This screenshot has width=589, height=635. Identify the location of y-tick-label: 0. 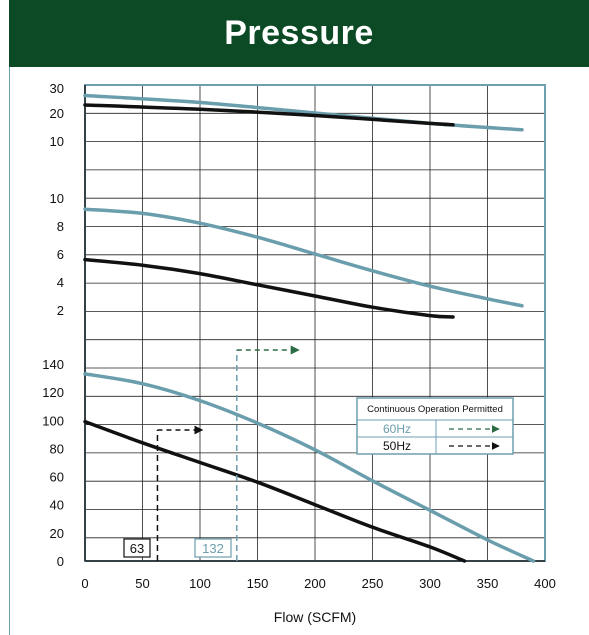
(60, 561).